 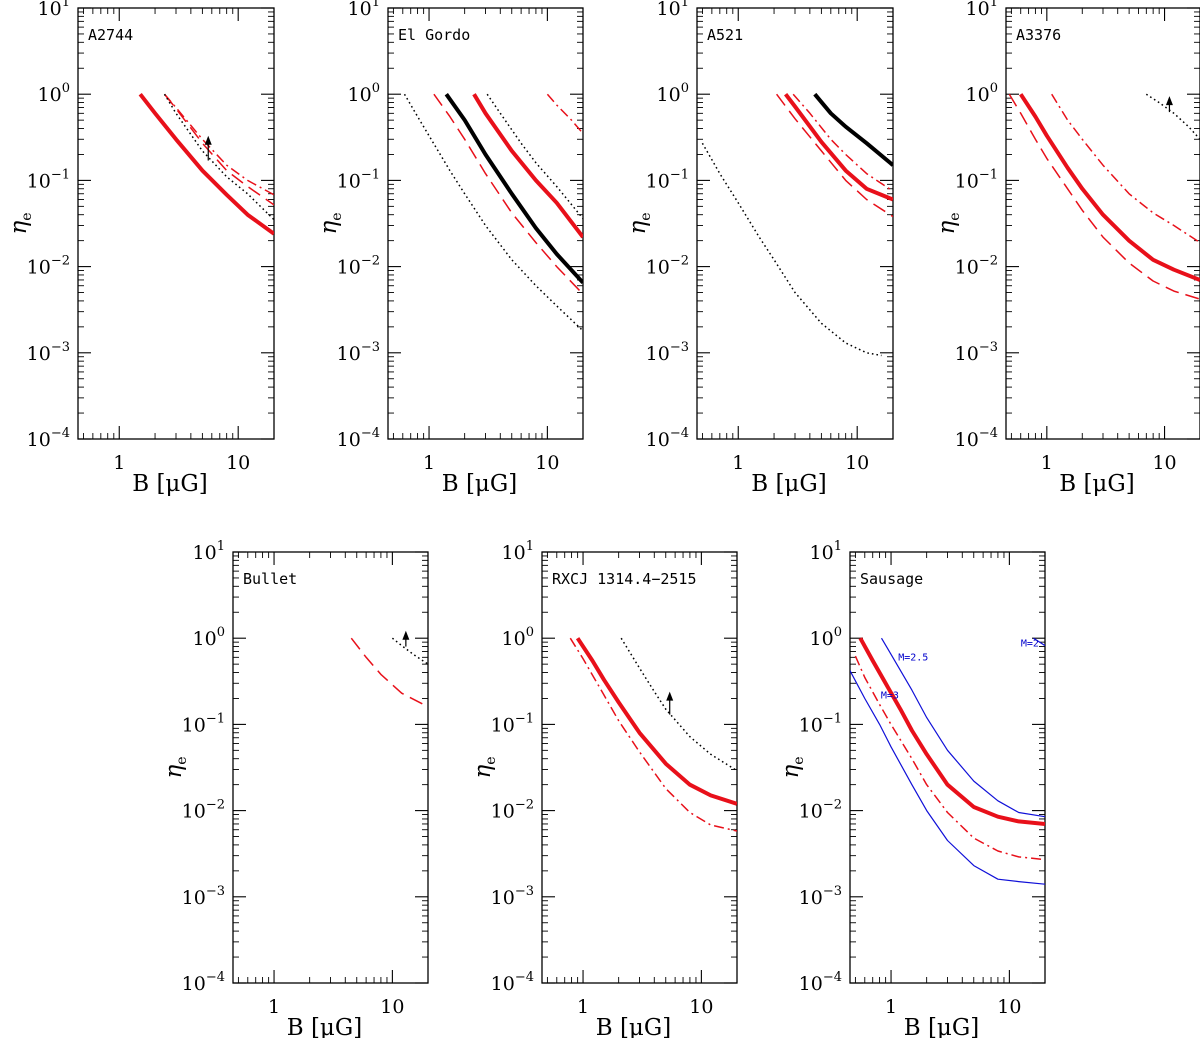 I want to click on panel-title: RXCJ 1314.4−2515, so click(x=624, y=579).